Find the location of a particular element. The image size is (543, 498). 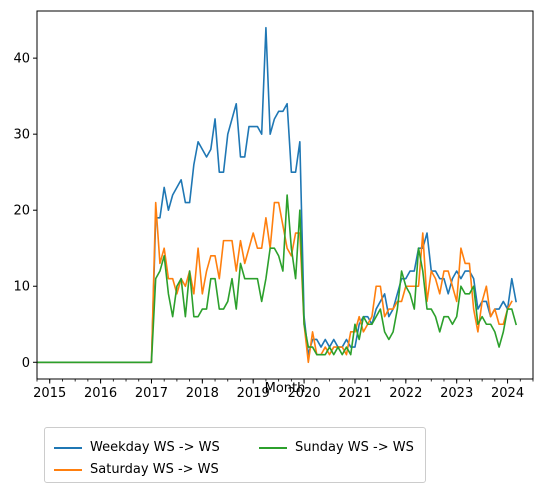

x-tick-label: 2020 is located at coordinates (304, 393).